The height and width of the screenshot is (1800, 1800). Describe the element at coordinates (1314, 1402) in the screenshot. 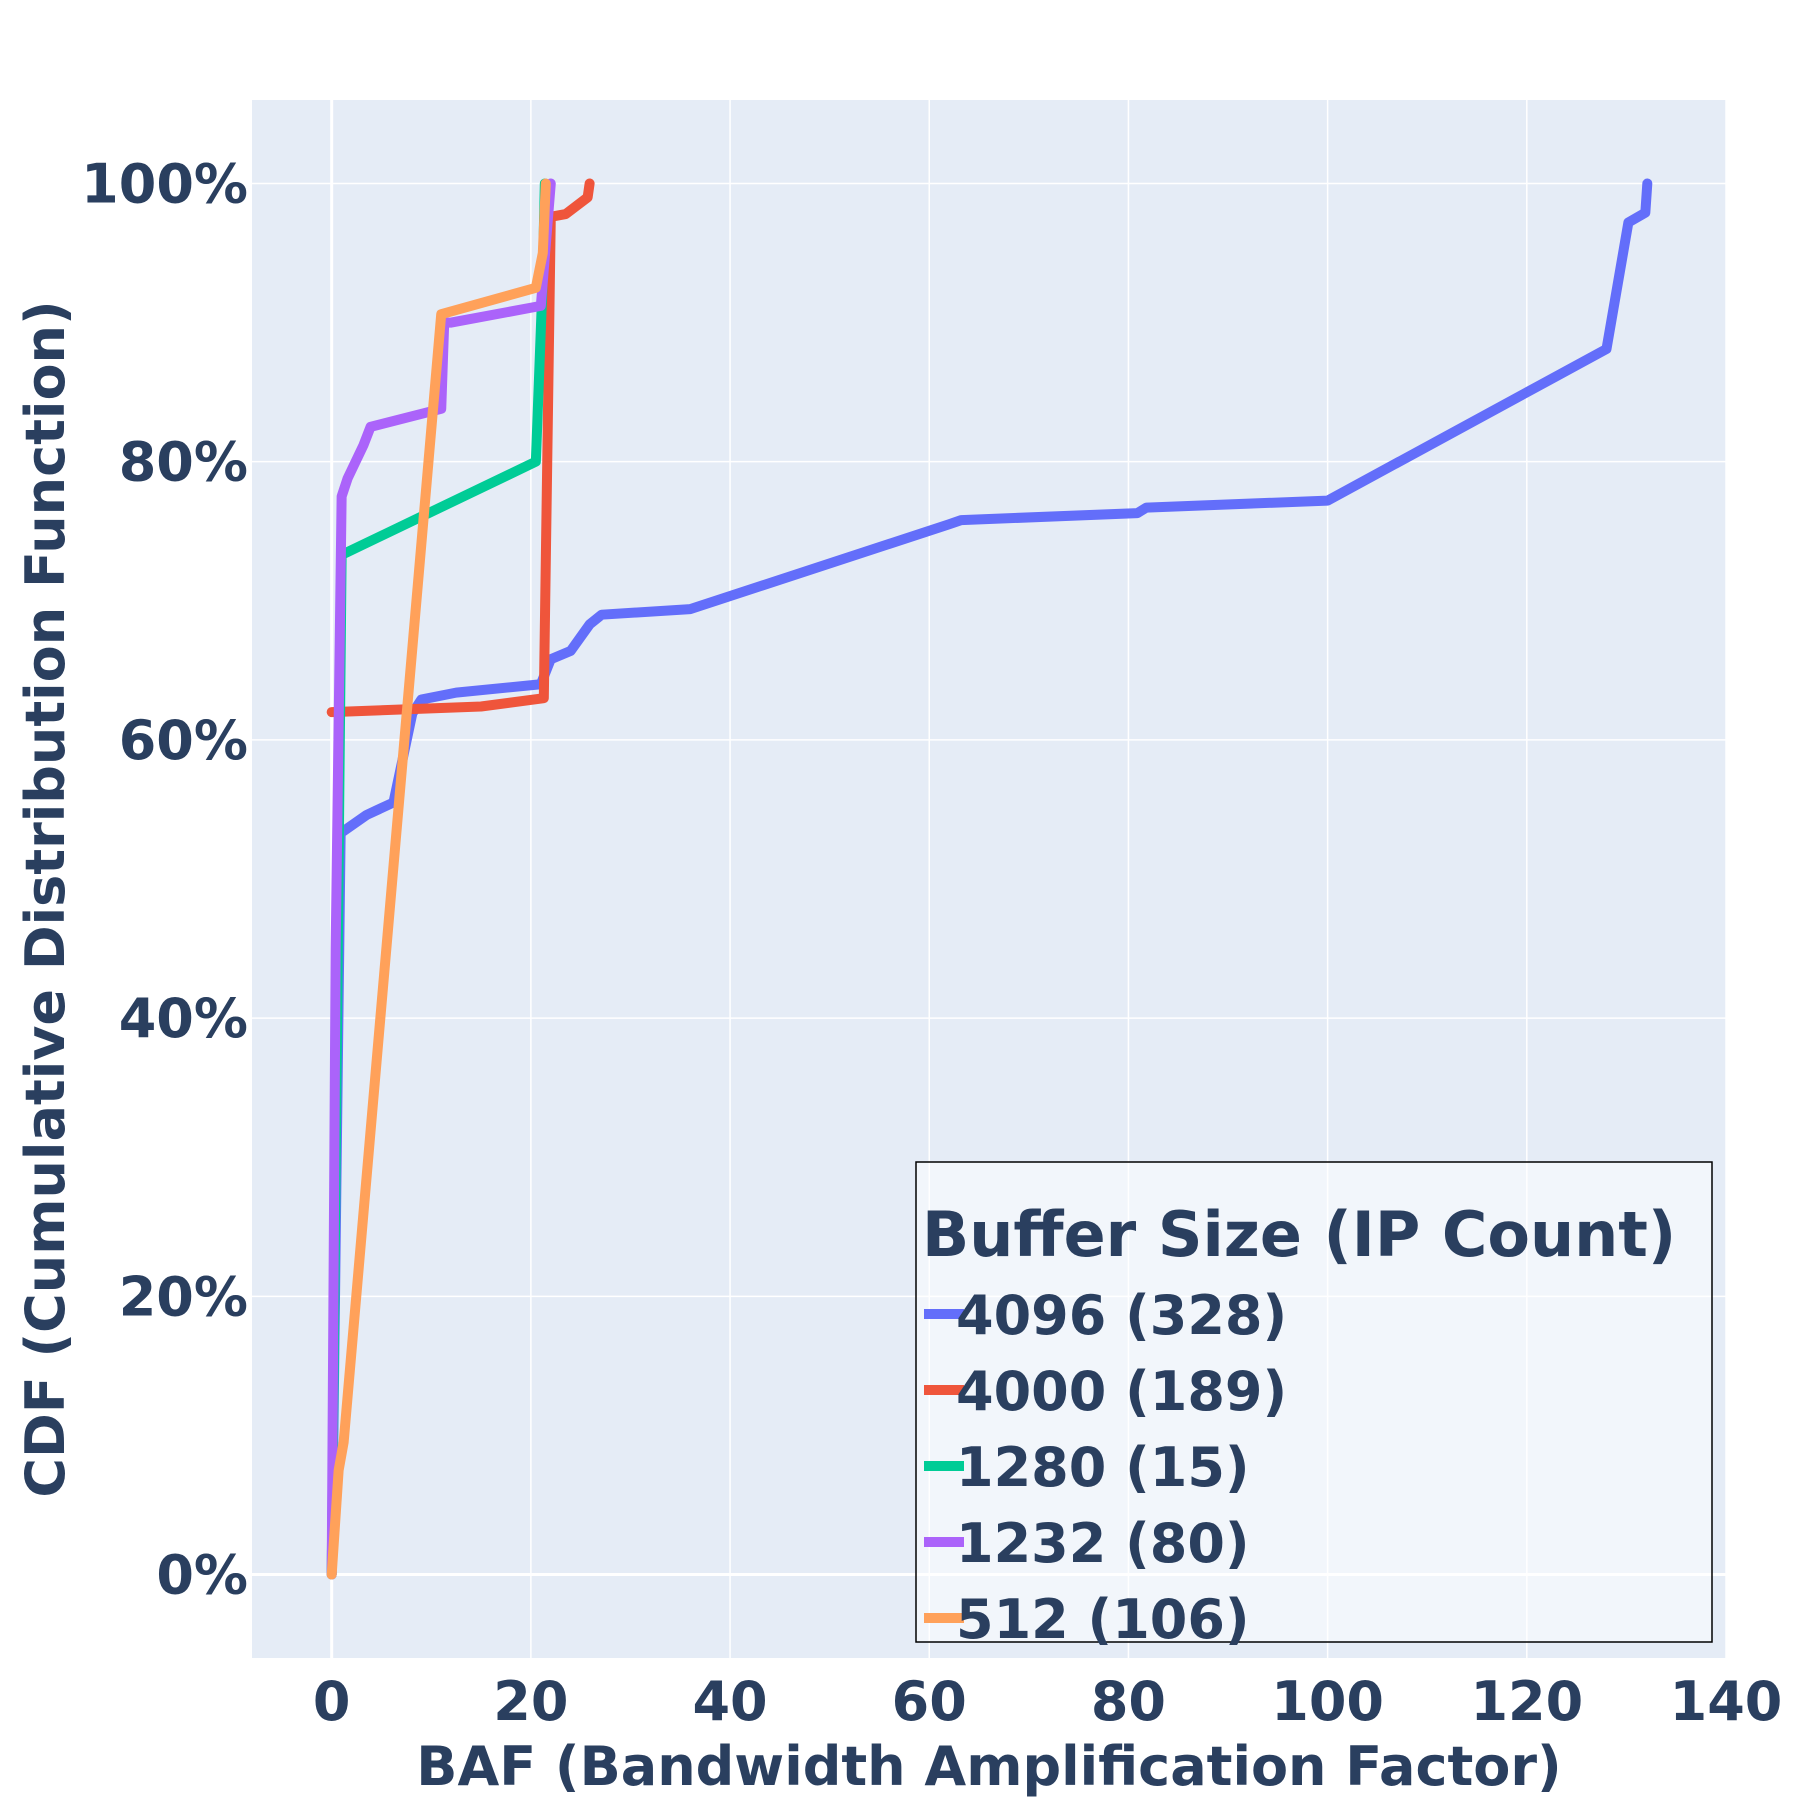

I see `legend-box` at that location.